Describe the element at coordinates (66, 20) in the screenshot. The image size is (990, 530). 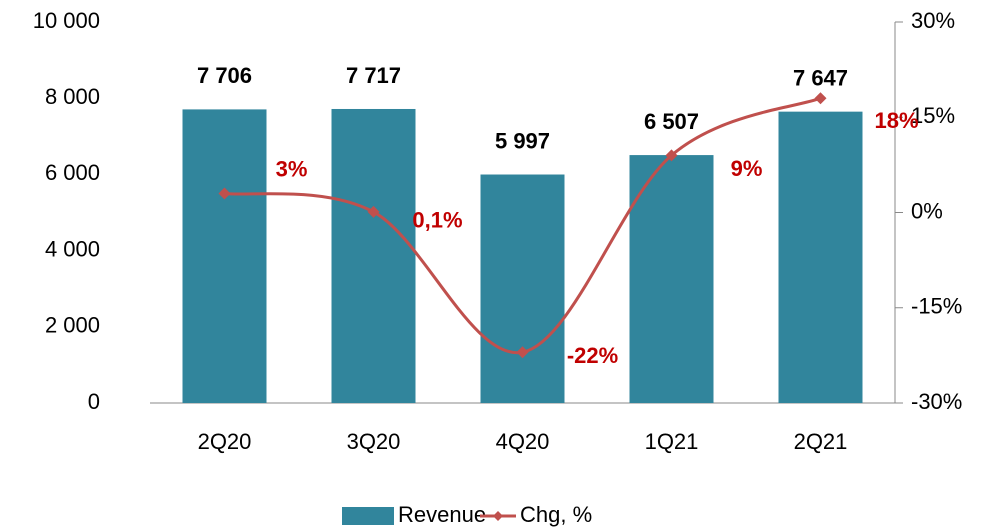
I see `y-tick-label: 10 000` at that location.